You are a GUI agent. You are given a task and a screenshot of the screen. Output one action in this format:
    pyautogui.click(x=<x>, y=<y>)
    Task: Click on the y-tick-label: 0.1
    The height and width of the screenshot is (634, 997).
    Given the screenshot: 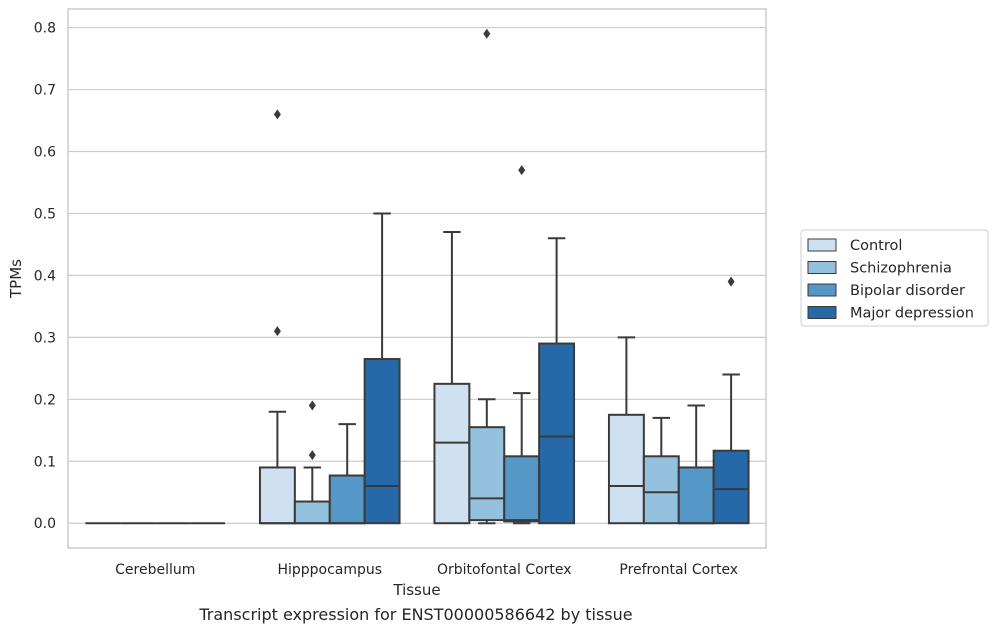 What is the action you would take?
    pyautogui.click(x=45, y=462)
    